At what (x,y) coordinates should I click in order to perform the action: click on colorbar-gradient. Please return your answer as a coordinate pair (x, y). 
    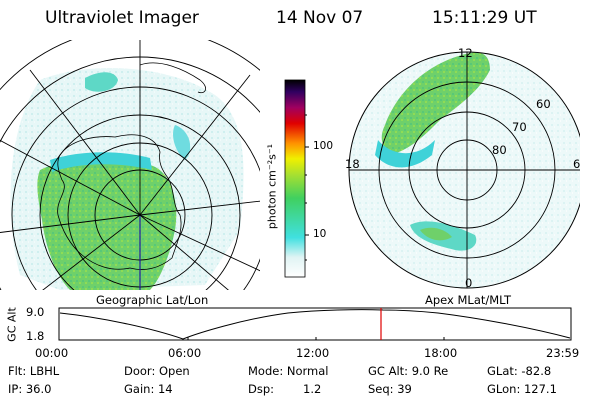
    Looking at the image, I should click on (295, 178).